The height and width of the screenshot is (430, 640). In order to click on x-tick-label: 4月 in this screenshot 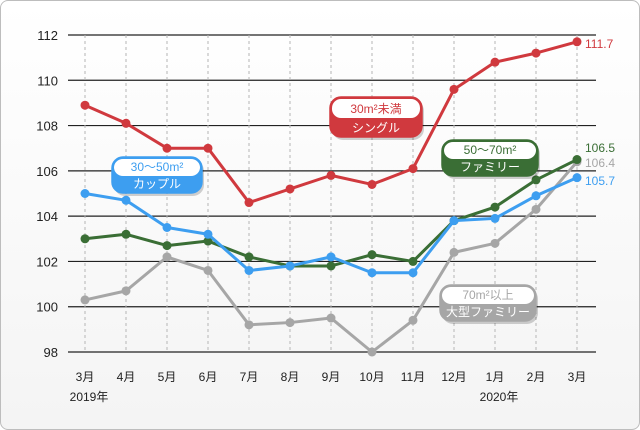, I will do `click(126, 377)`.